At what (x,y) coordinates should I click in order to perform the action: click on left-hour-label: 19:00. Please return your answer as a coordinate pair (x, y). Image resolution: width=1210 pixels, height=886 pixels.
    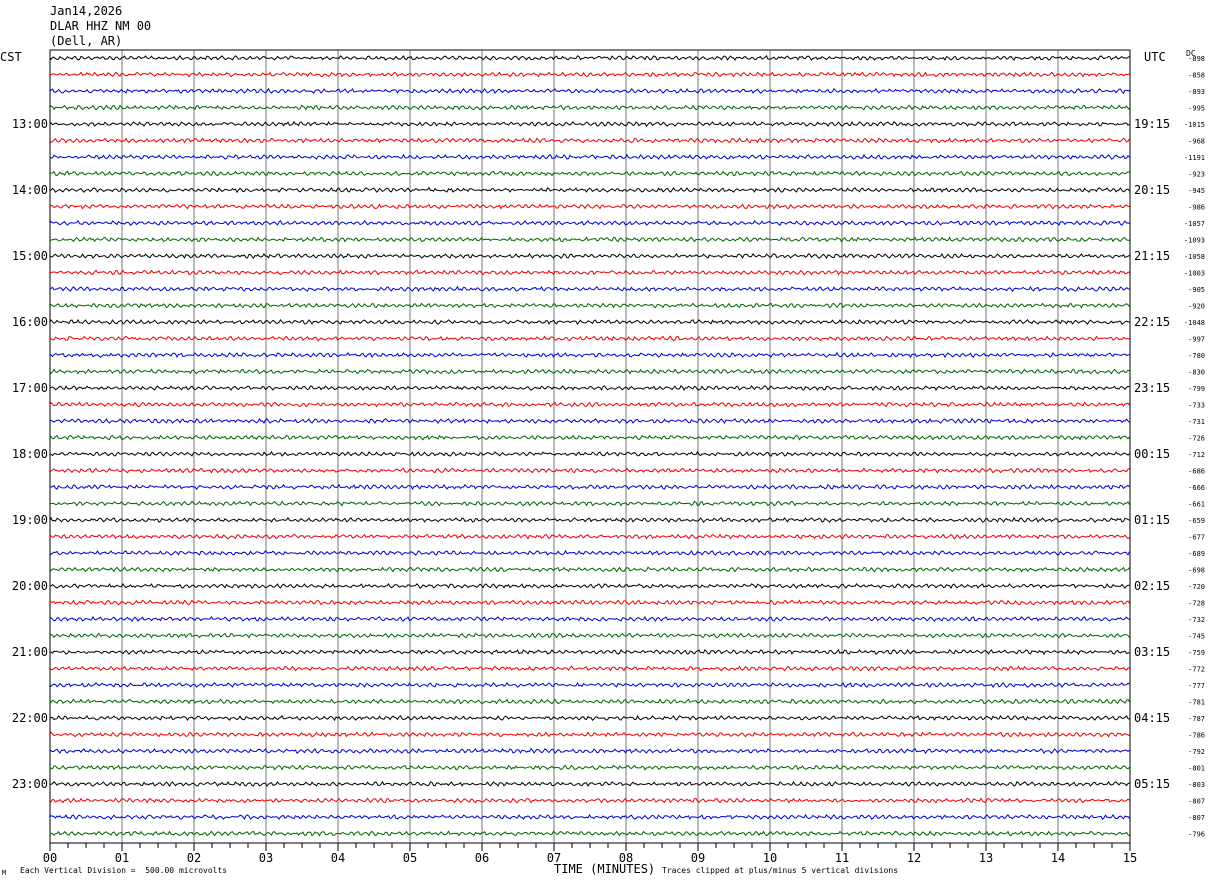
    Looking at the image, I should click on (30, 520).